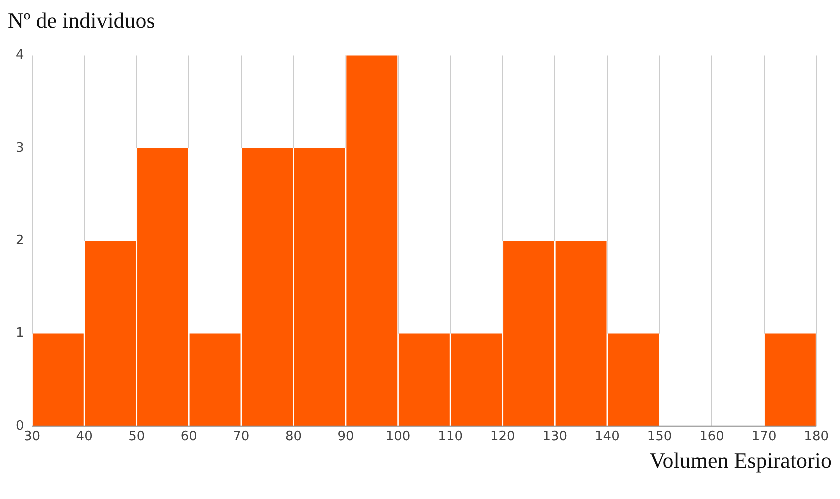  Describe the element at coordinates (659, 437) in the screenshot. I see `x-tick-label: 150` at that location.